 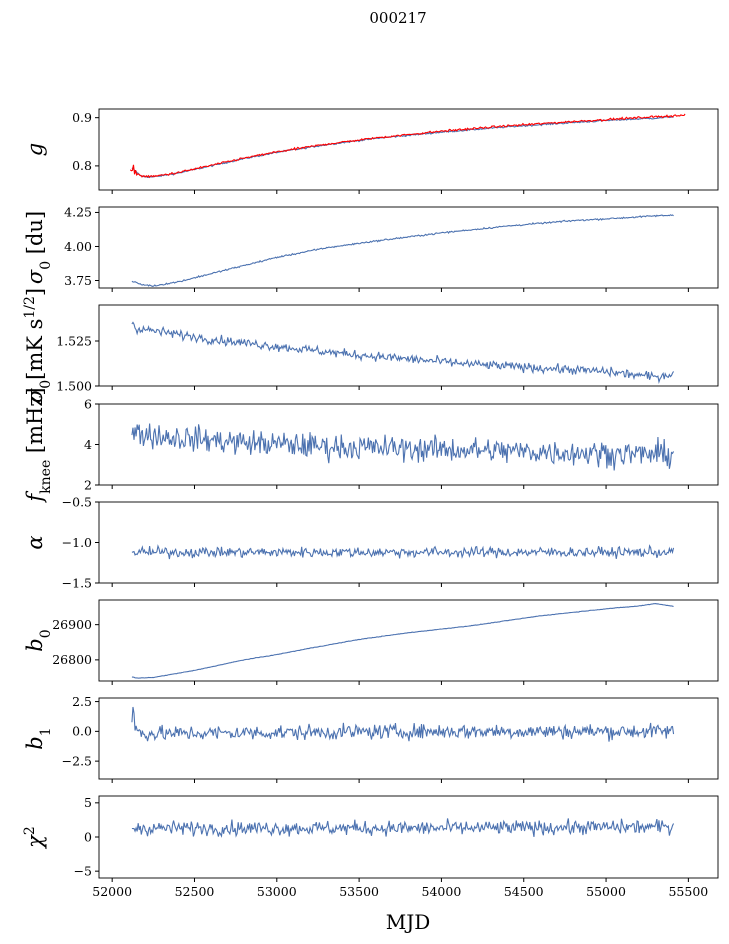 What do you see at coordinates (74, 385) in the screenshot?
I see `y-tick-label: 1.500` at bounding box center [74, 385].